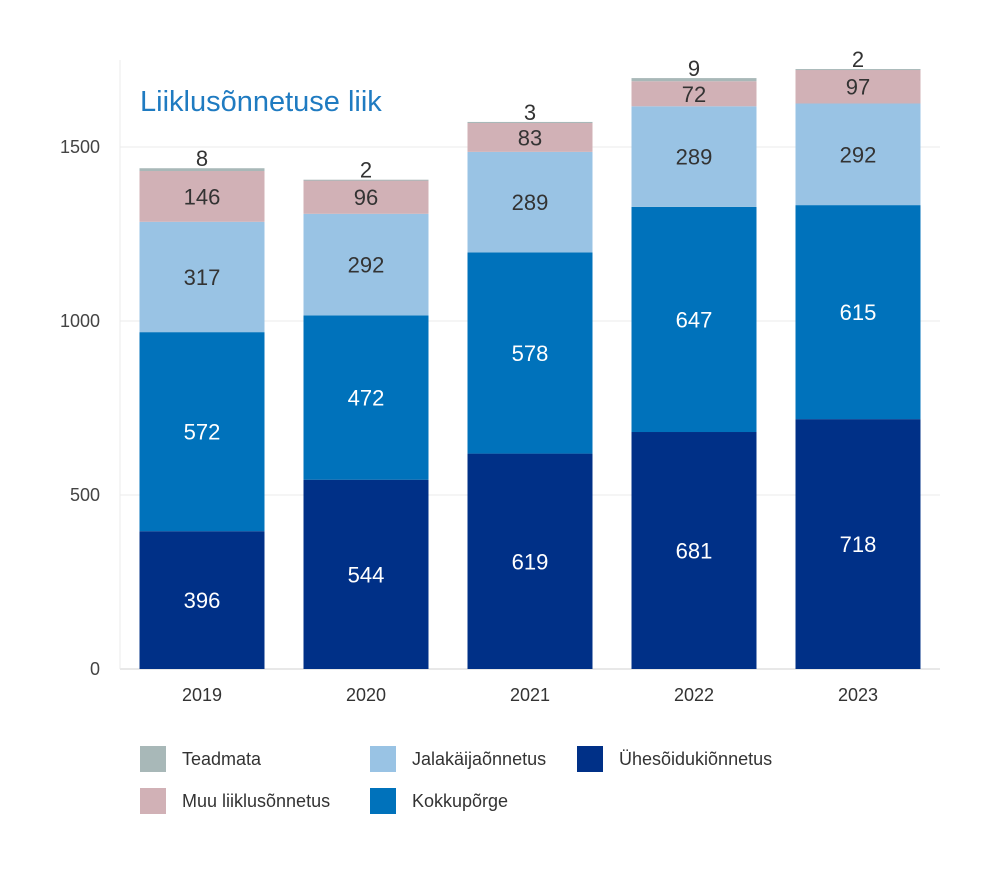 This screenshot has width=1000, height=869. What do you see at coordinates (80, 321) in the screenshot?
I see `y-tick-label: 1000` at bounding box center [80, 321].